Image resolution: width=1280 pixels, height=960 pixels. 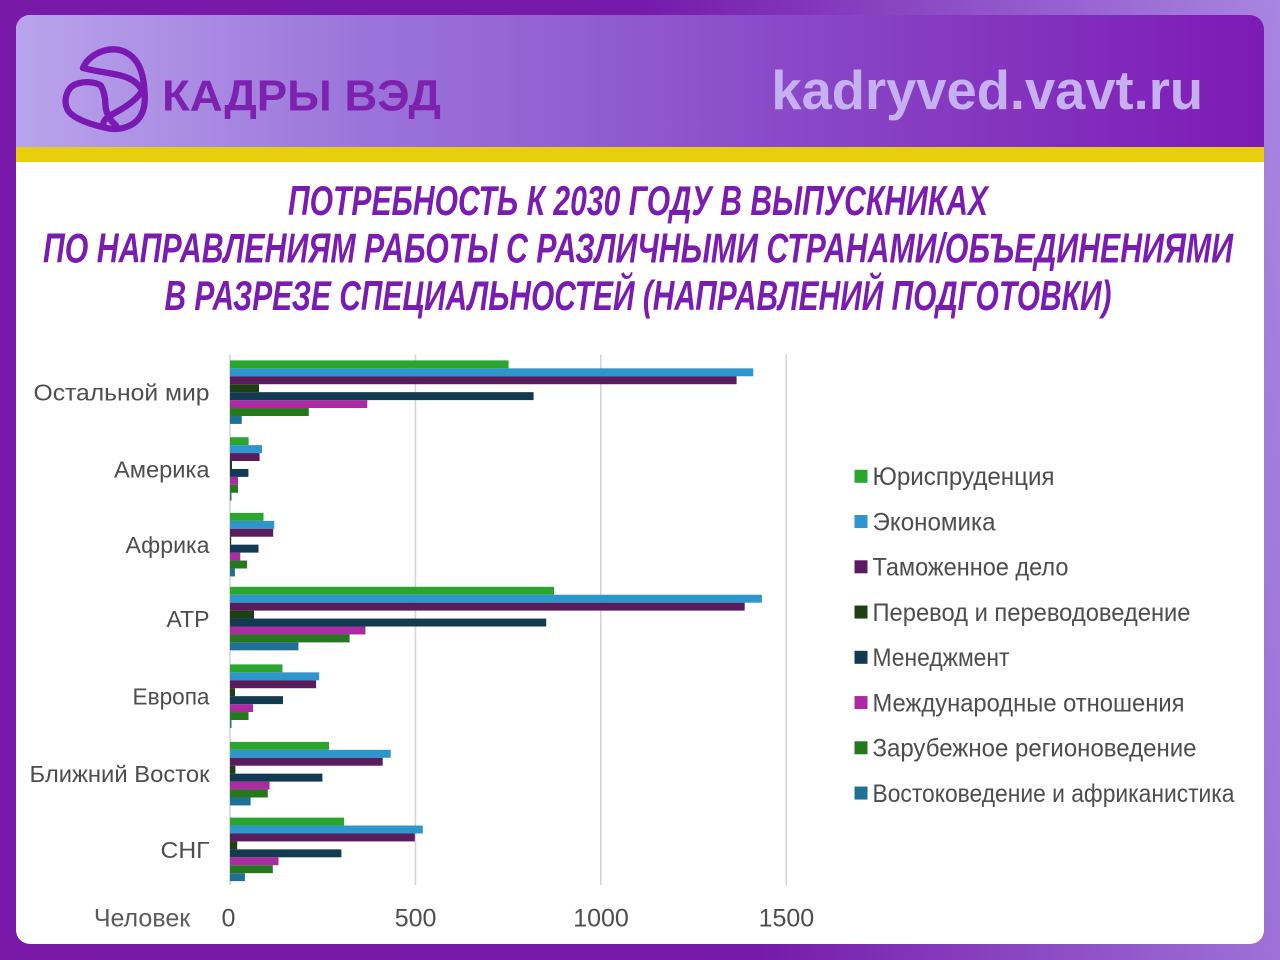 What do you see at coordinates (964, 477) in the screenshot?
I see `svg-text: Юриспруденция` at bounding box center [964, 477].